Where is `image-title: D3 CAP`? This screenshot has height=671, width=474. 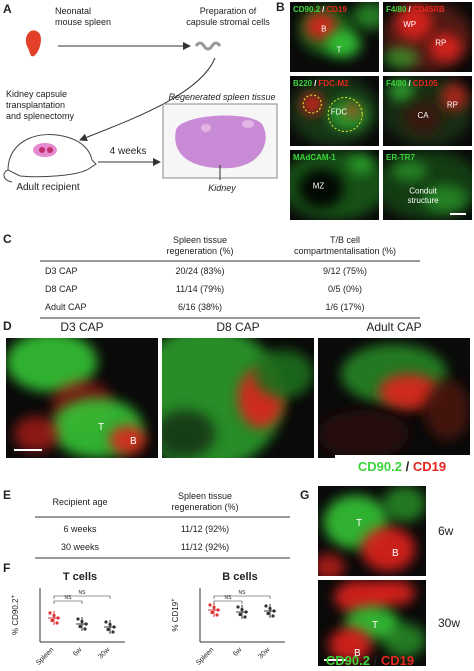 image-title: D3 CAP is located at coordinates (81, 327).